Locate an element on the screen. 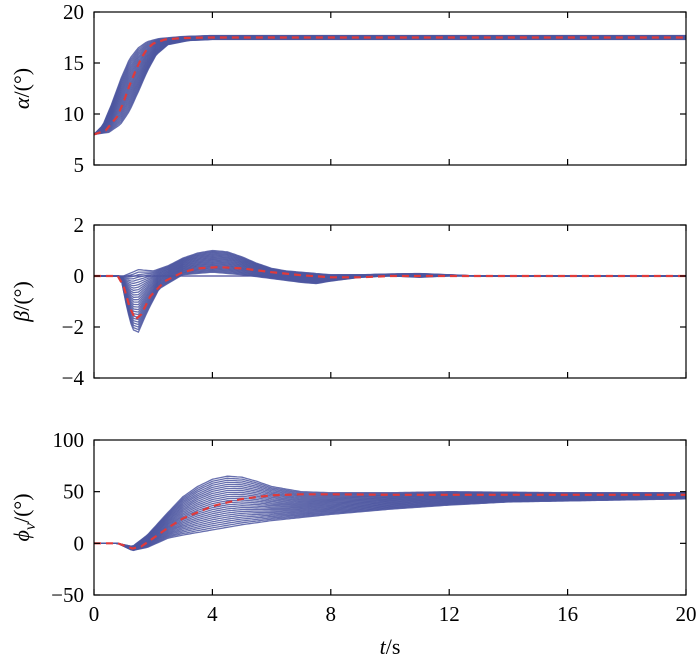 The height and width of the screenshot is (661, 700). xtick-label-phi-0: 0 is located at coordinates (94, 614).